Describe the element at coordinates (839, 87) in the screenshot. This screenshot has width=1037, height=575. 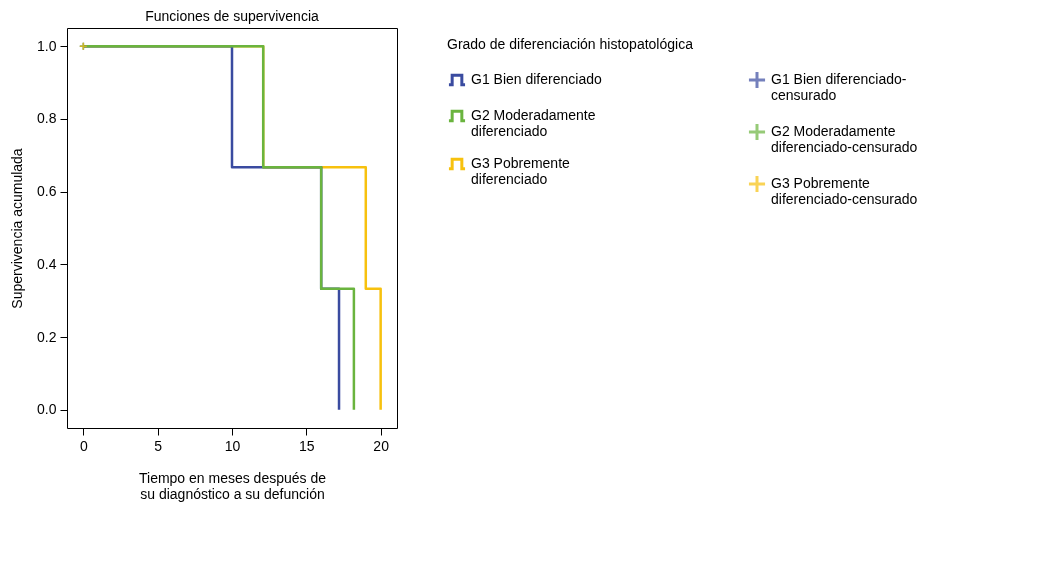
I see `legend-label: G1 Bien diferenciado-censurado` at that location.